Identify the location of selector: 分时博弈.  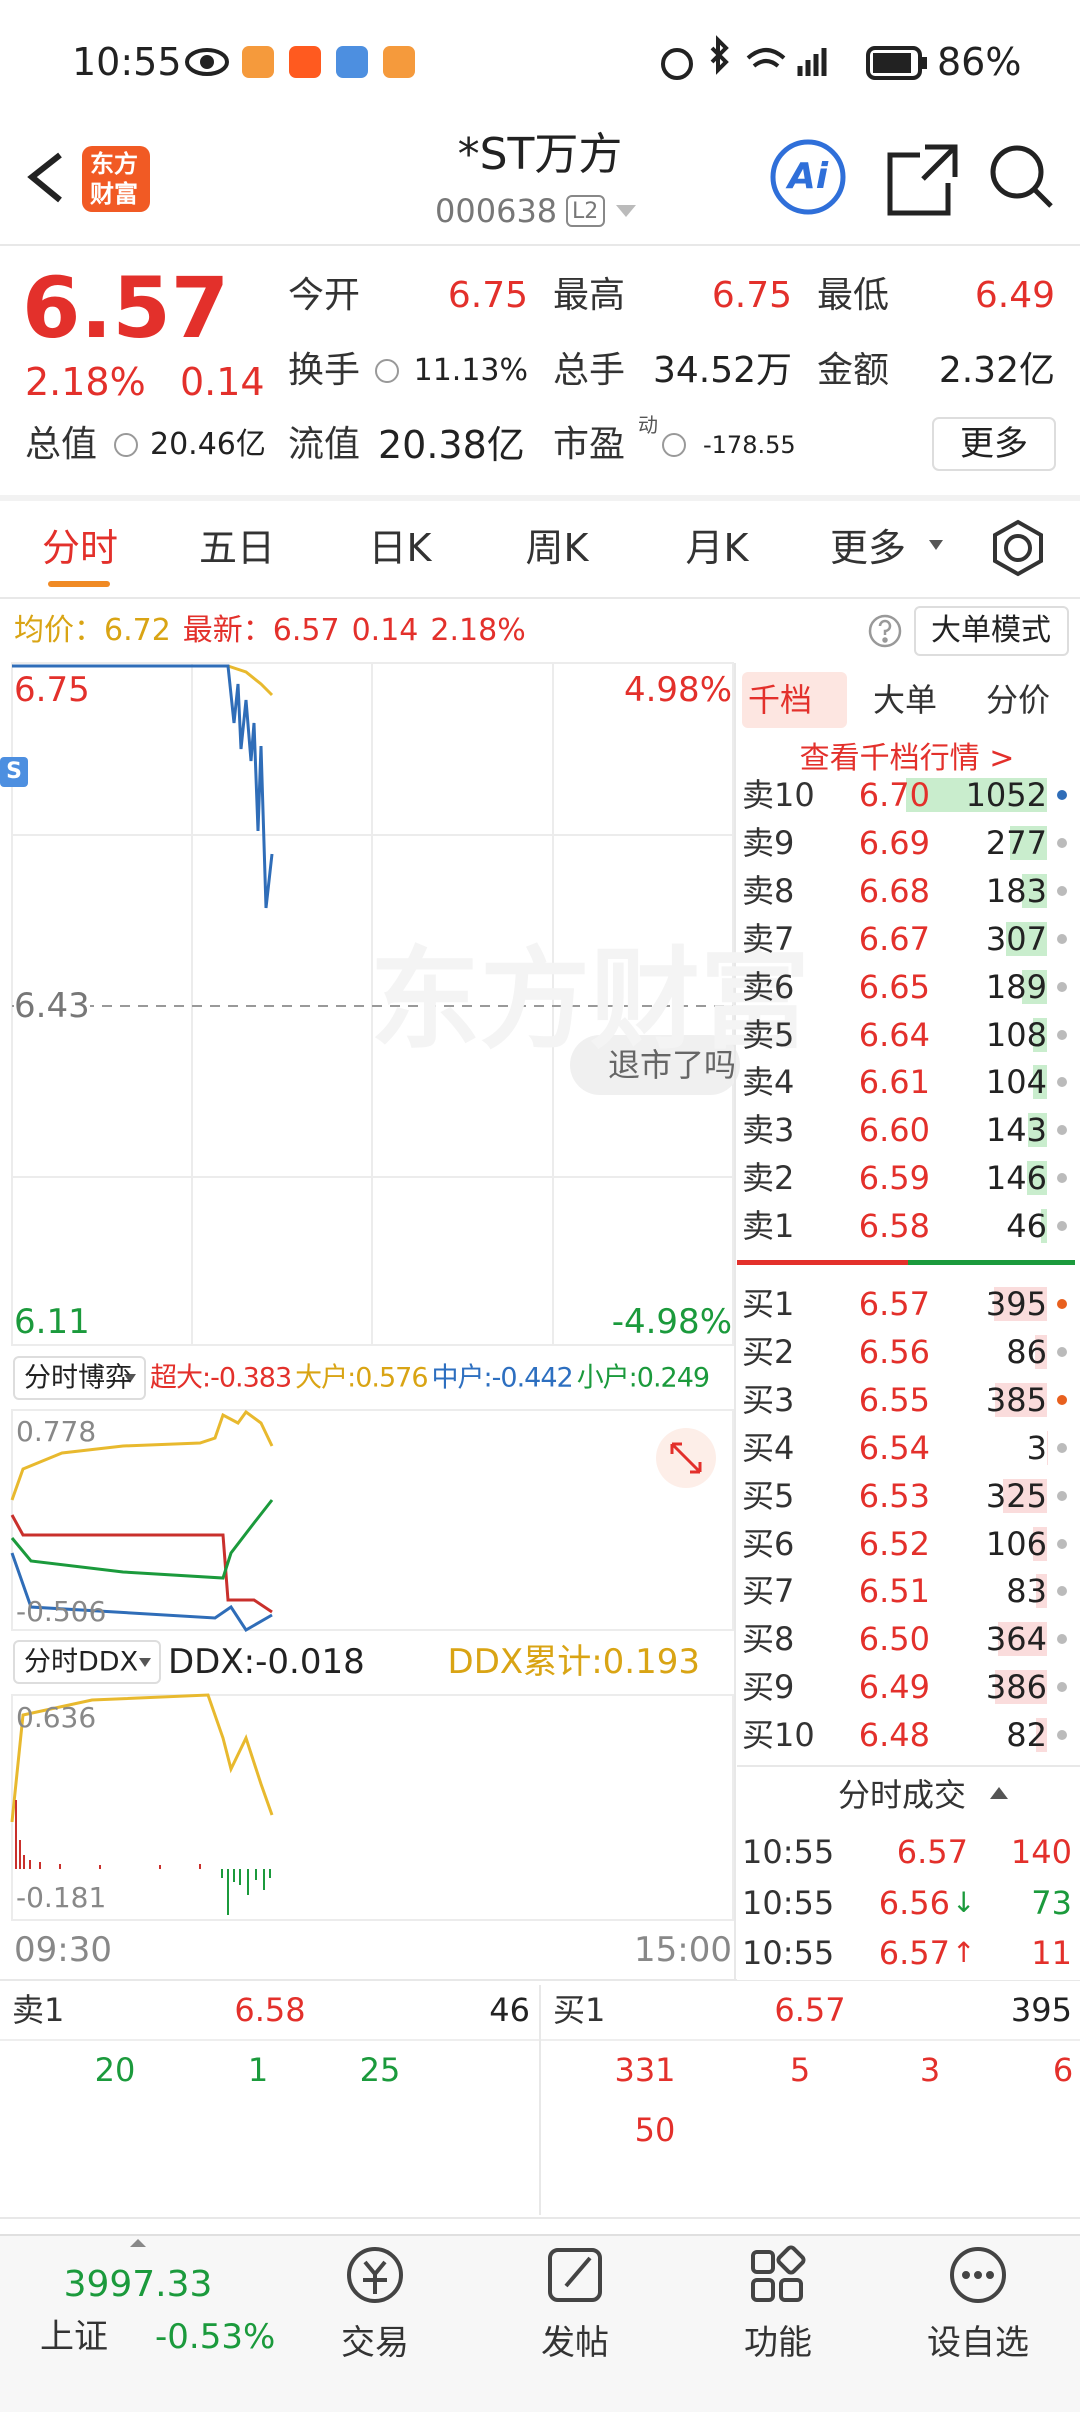
(78, 1378).